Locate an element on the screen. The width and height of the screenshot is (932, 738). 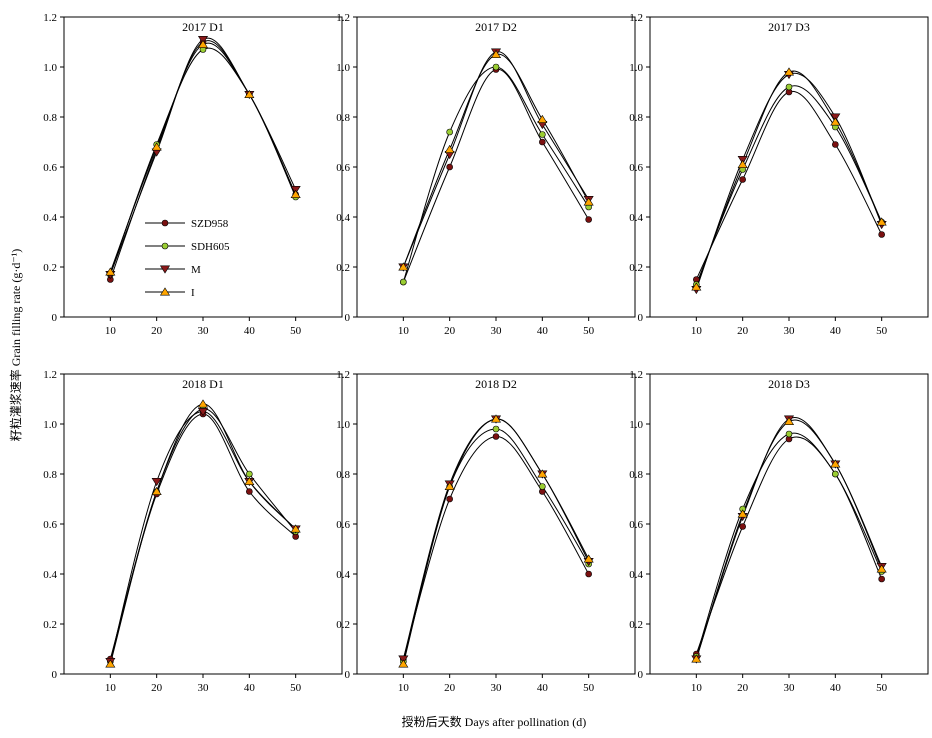
legend-label: M is located at coordinates (196, 270).